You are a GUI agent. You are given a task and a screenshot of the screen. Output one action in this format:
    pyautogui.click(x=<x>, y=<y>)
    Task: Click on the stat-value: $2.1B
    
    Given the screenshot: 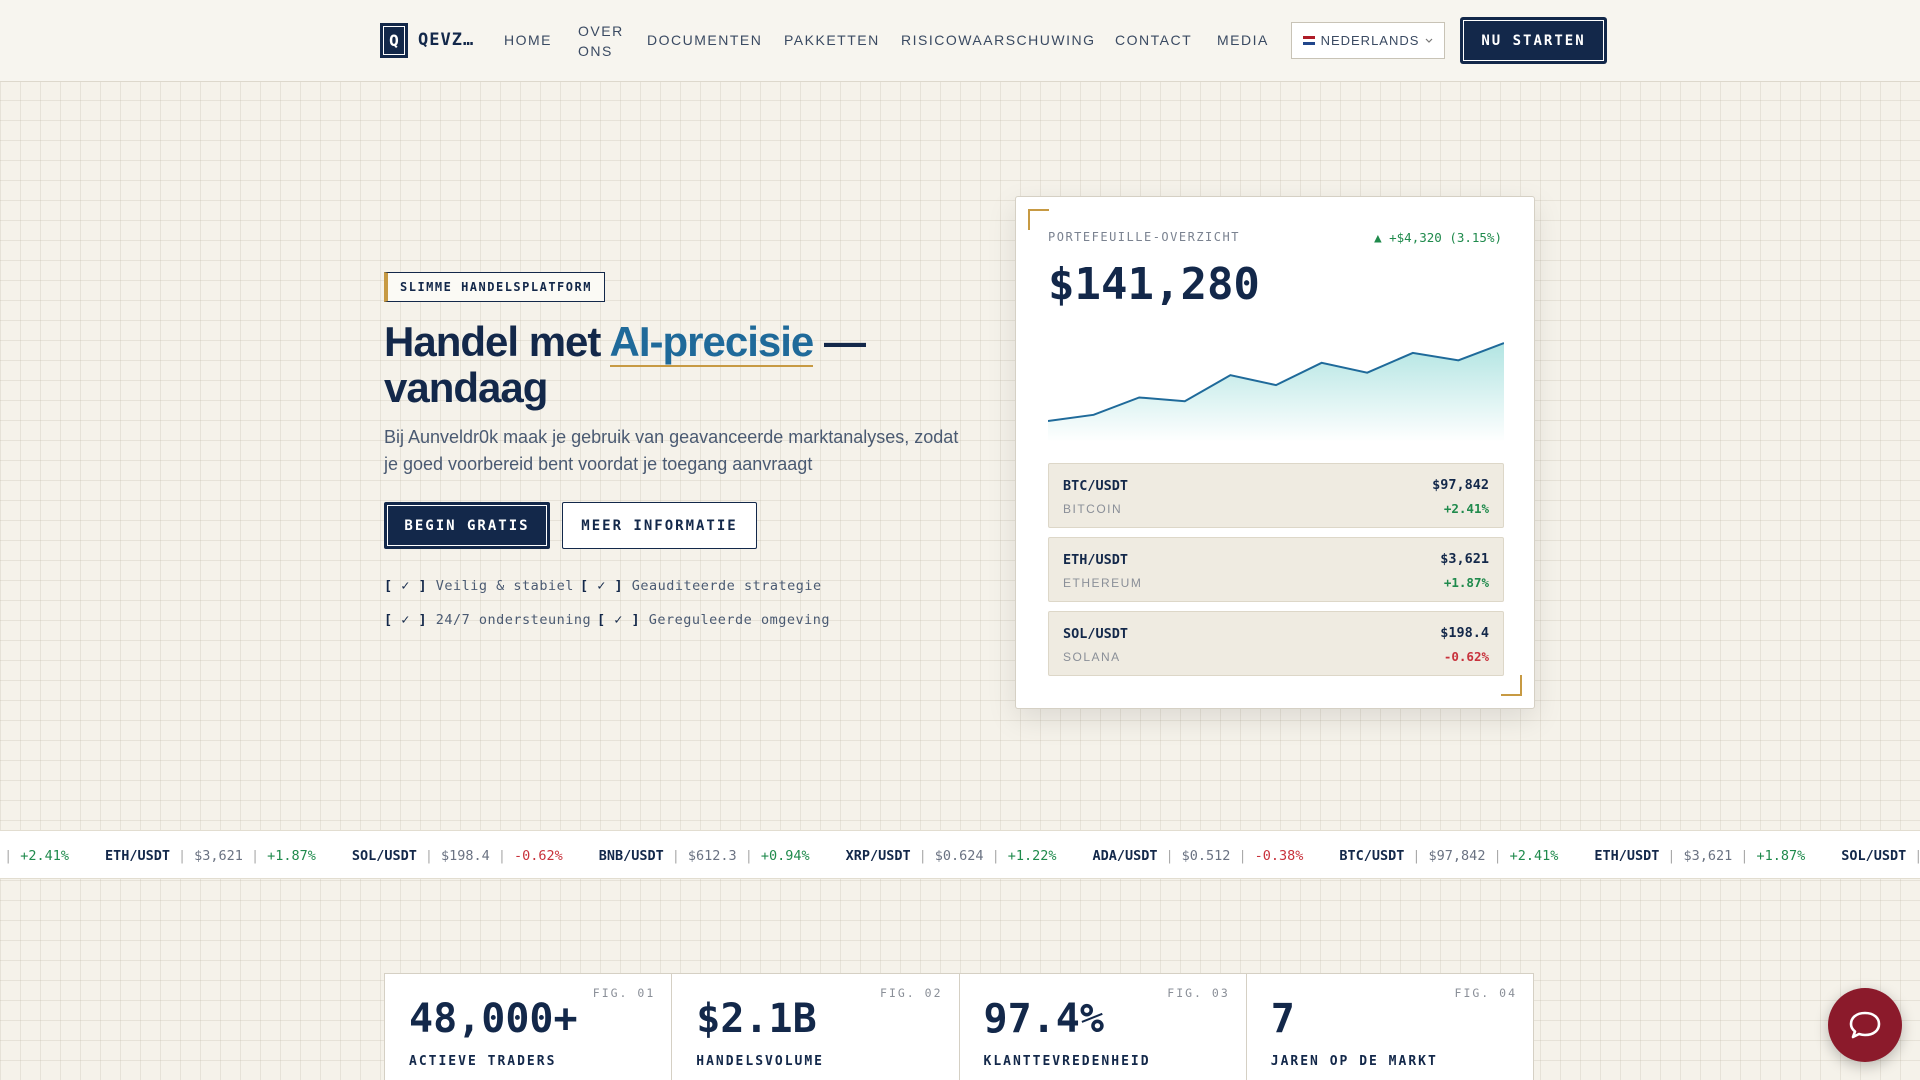 What is the action you would take?
    pyautogui.click(x=756, y=1019)
    